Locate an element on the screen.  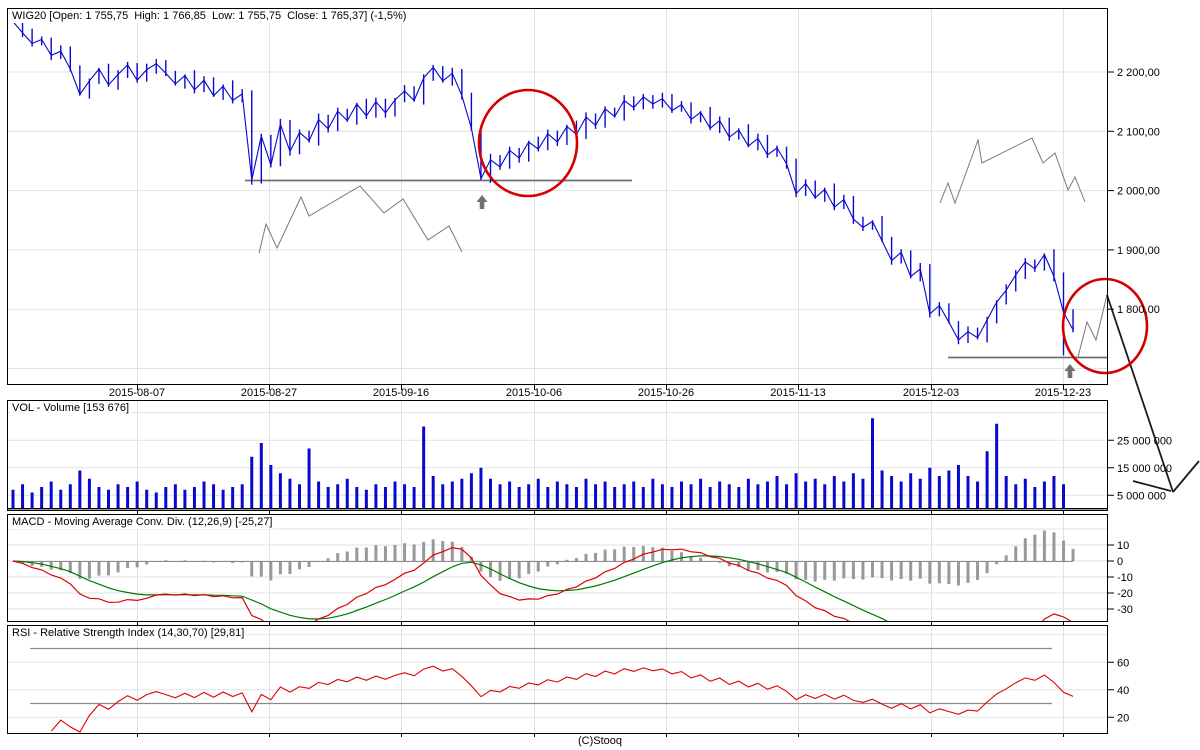
y-tick-label: 1 900,00 is located at coordinates (1138, 251).